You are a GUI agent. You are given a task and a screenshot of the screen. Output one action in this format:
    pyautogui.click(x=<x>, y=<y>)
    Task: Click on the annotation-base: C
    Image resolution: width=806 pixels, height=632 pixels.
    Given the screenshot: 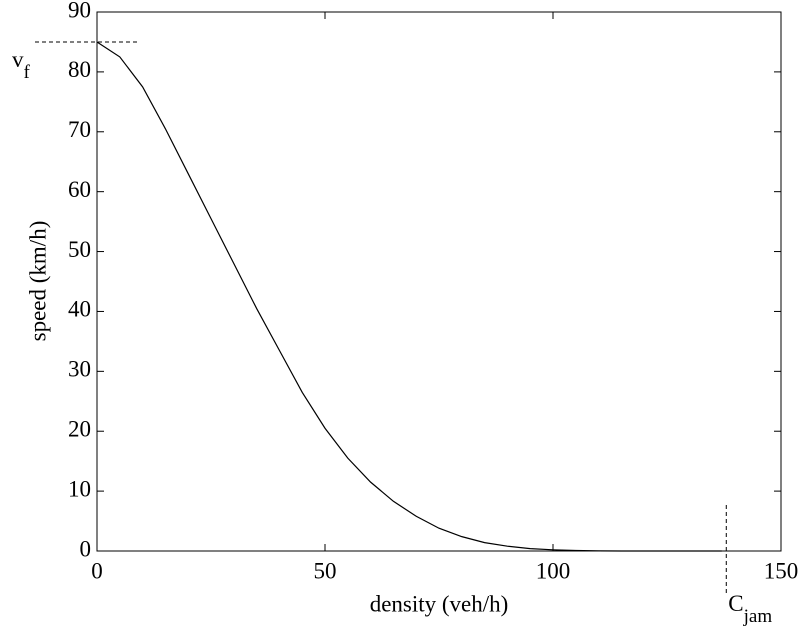 What is the action you would take?
    pyautogui.click(x=735, y=603)
    